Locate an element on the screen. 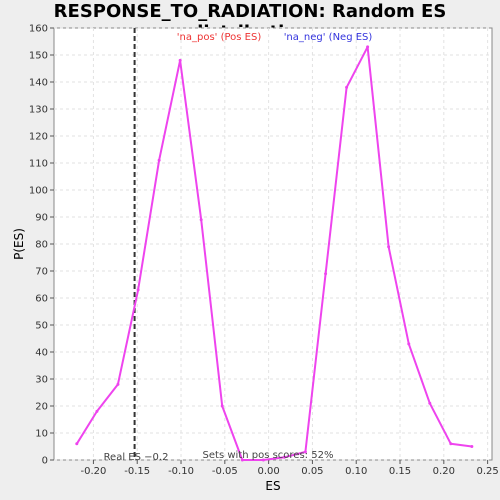 This screenshot has width=500, height=500. y-tick-label: 30 is located at coordinates (41, 380).